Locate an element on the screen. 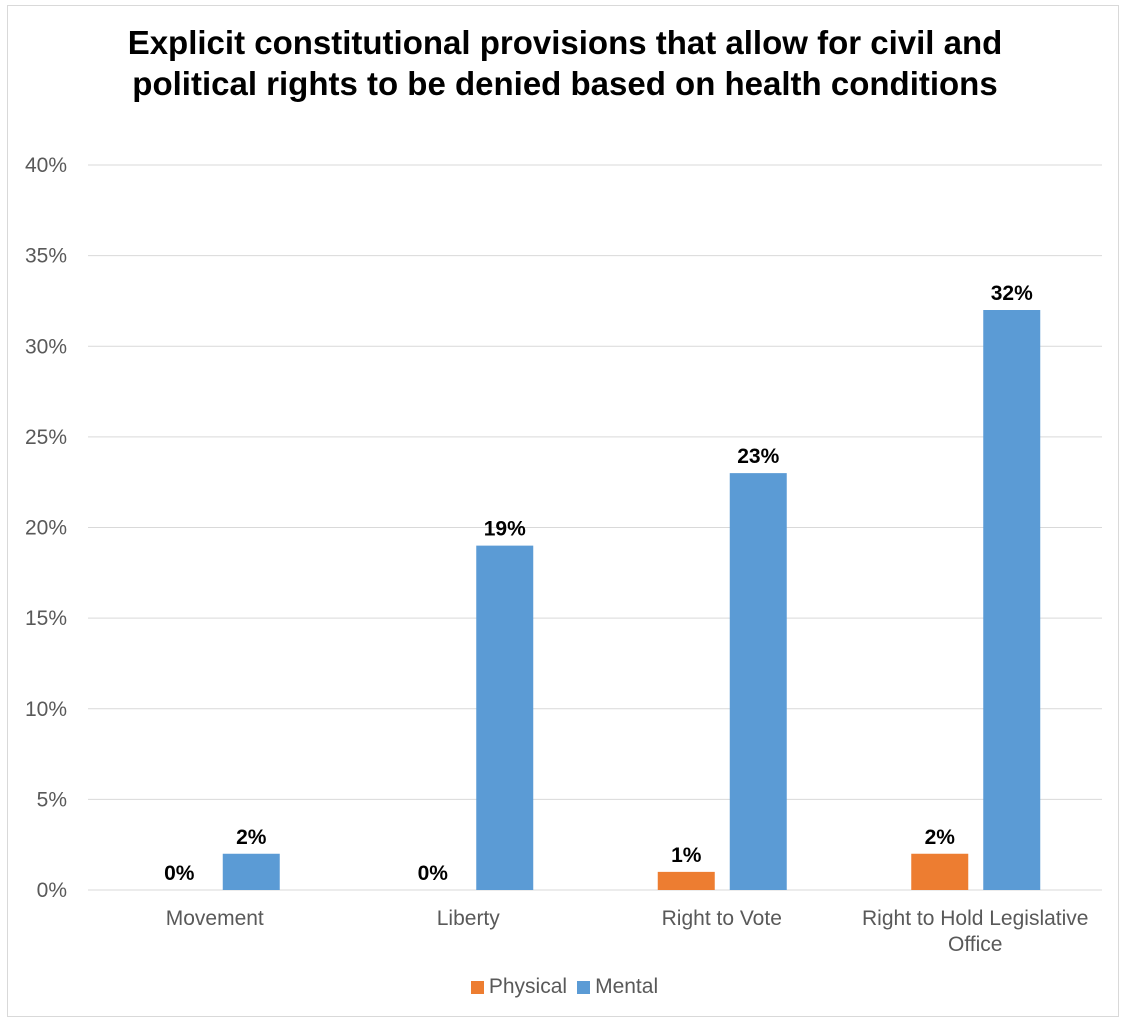 The image size is (1129, 1028). legend: Physical Mental is located at coordinates (564, 987).